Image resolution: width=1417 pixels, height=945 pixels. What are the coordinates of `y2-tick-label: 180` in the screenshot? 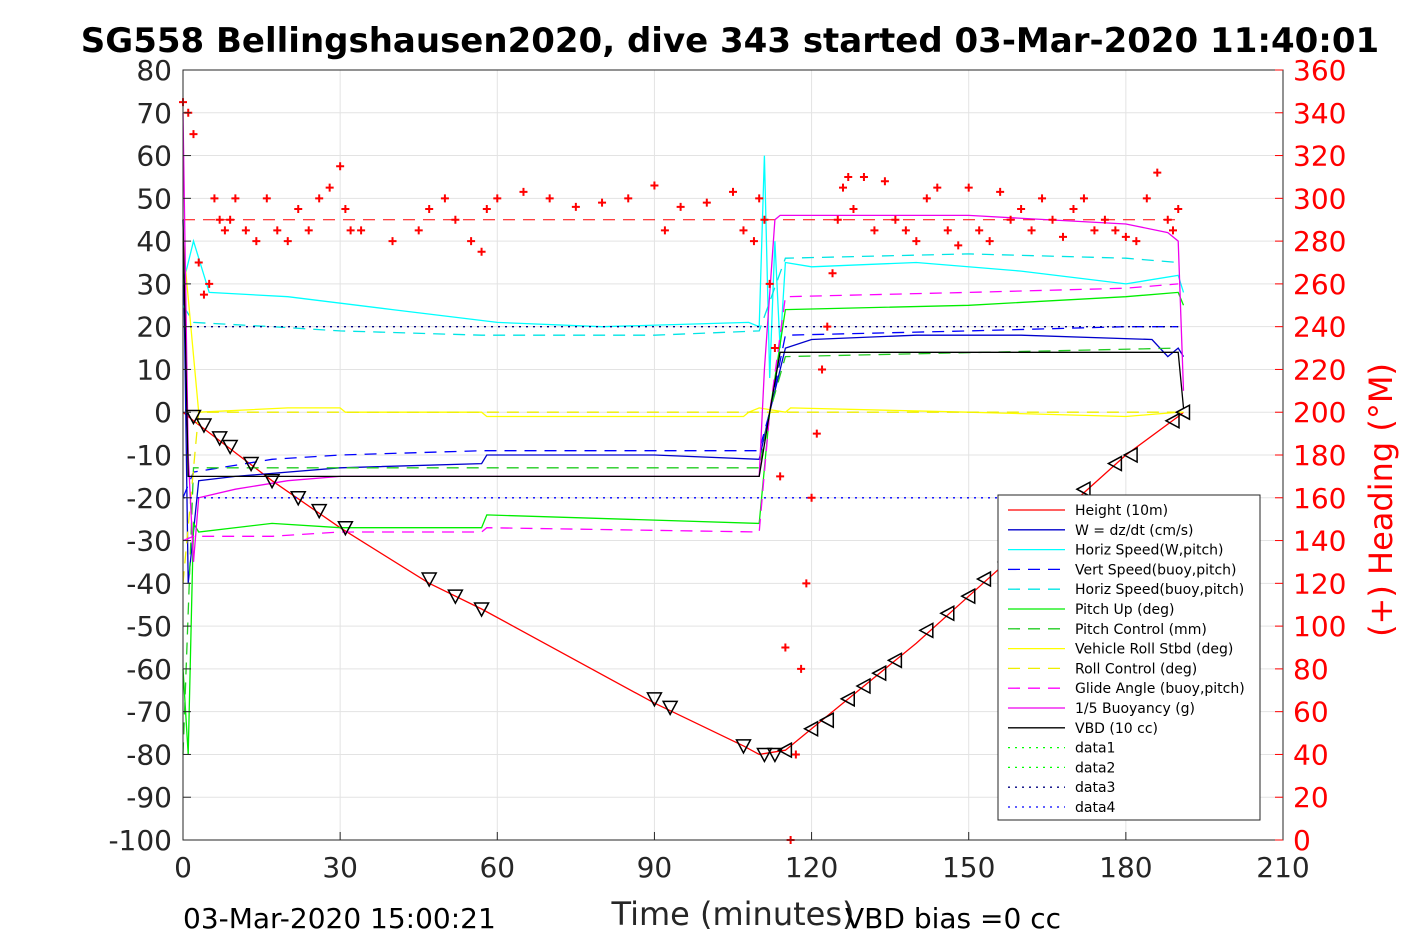 It's located at (1319, 455).